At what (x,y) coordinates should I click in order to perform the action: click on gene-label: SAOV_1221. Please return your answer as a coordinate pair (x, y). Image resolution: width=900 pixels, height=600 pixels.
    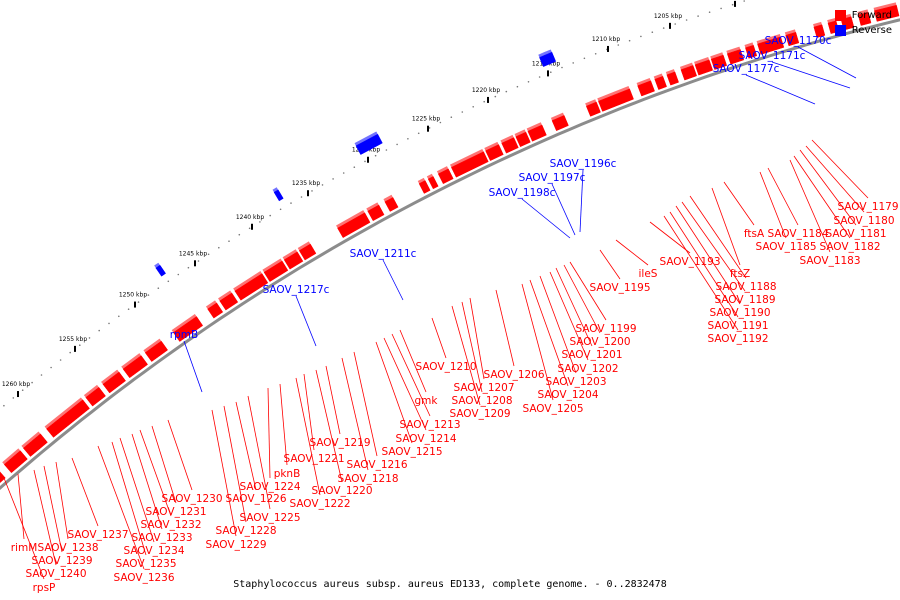
    Looking at the image, I should click on (313, 459).